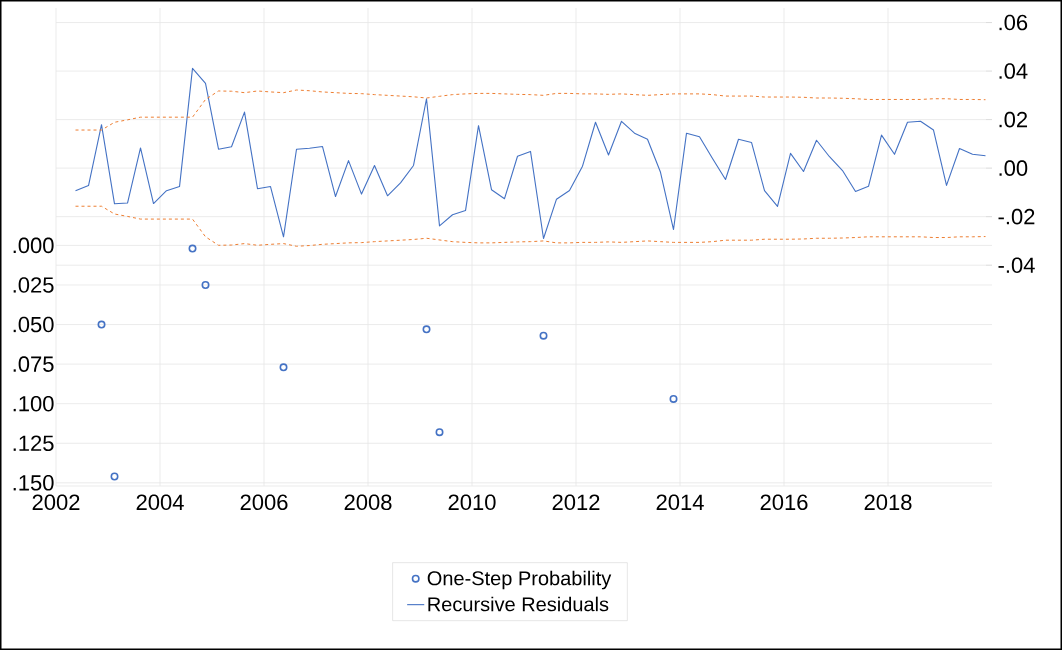  What do you see at coordinates (33, 285) in the screenshot?
I see `y-tick-label: .025` at bounding box center [33, 285].